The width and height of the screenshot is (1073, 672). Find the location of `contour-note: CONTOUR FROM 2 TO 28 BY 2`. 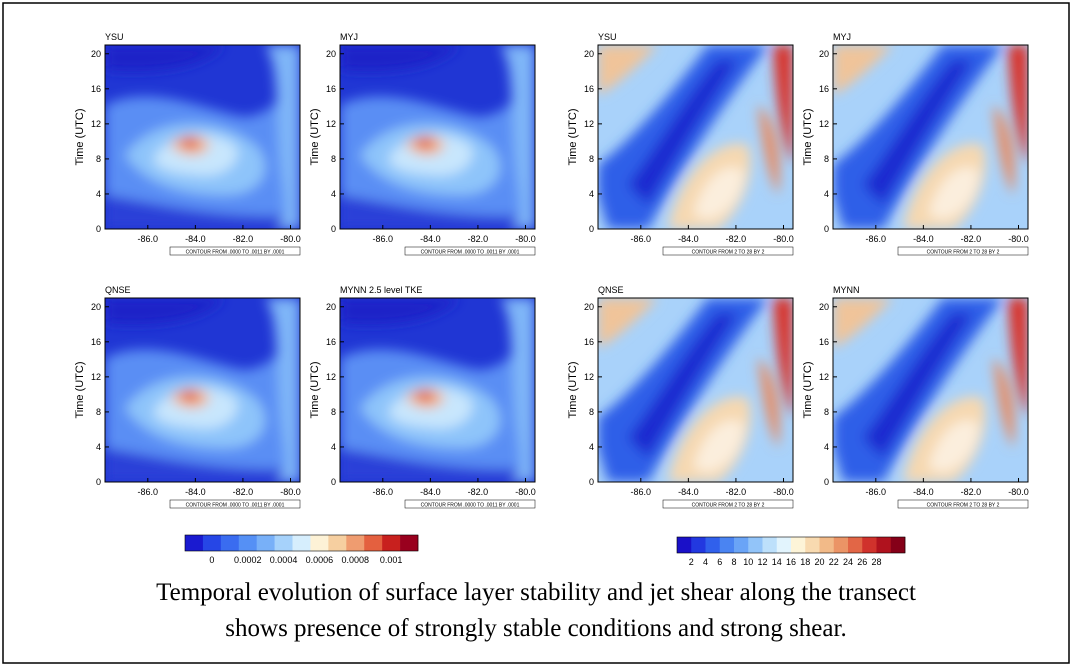

contour-note: CONTOUR FROM 2 TO 28 BY 2 is located at coordinates (963, 506).